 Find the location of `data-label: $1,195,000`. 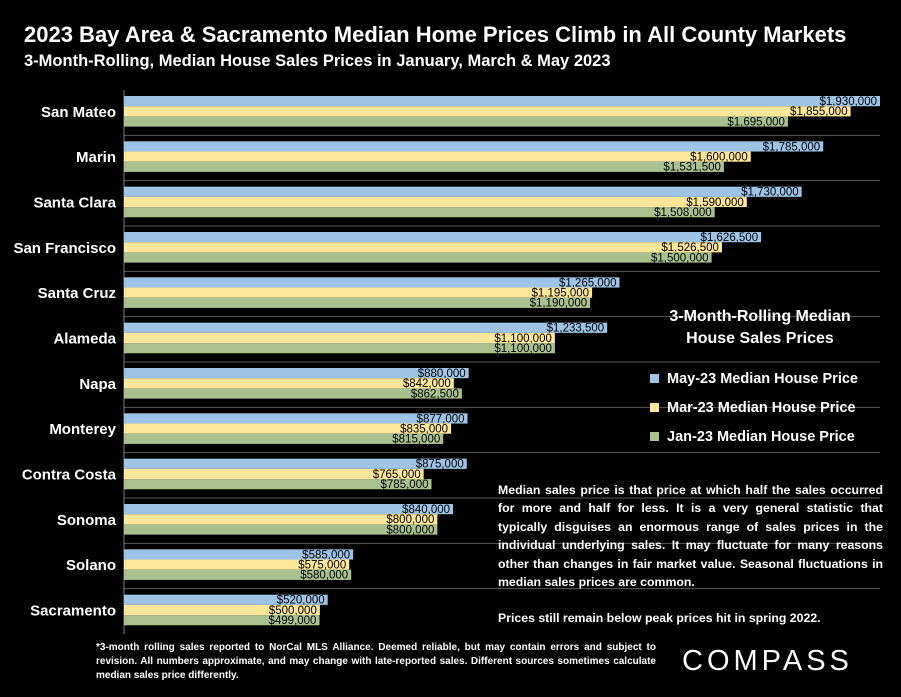

data-label: $1,195,000 is located at coordinates (561, 294).